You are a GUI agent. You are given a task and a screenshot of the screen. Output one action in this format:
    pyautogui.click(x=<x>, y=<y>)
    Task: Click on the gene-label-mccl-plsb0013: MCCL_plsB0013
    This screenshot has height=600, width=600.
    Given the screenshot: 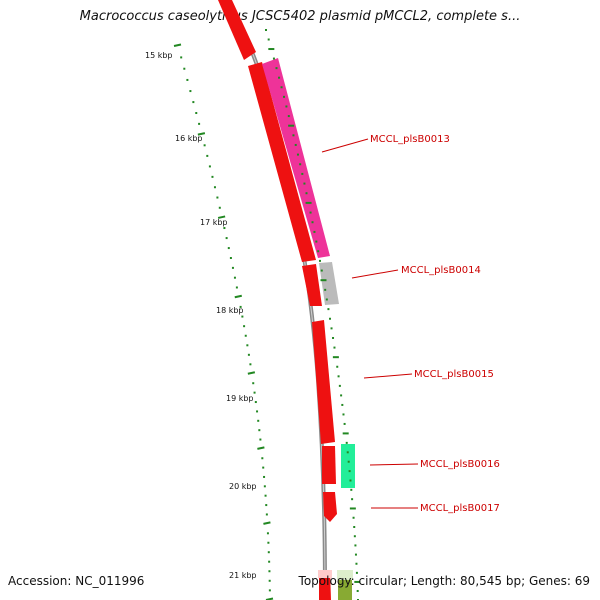 What is the action you would take?
    pyautogui.click(x=410, y=139)
    